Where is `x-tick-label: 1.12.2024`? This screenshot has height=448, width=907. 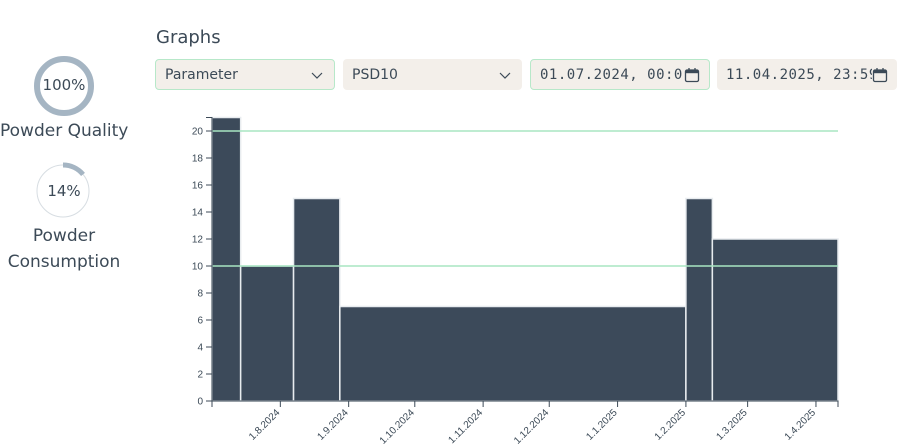
x-tick-label: 1.12.2024 is located at coordinates (532, 427).